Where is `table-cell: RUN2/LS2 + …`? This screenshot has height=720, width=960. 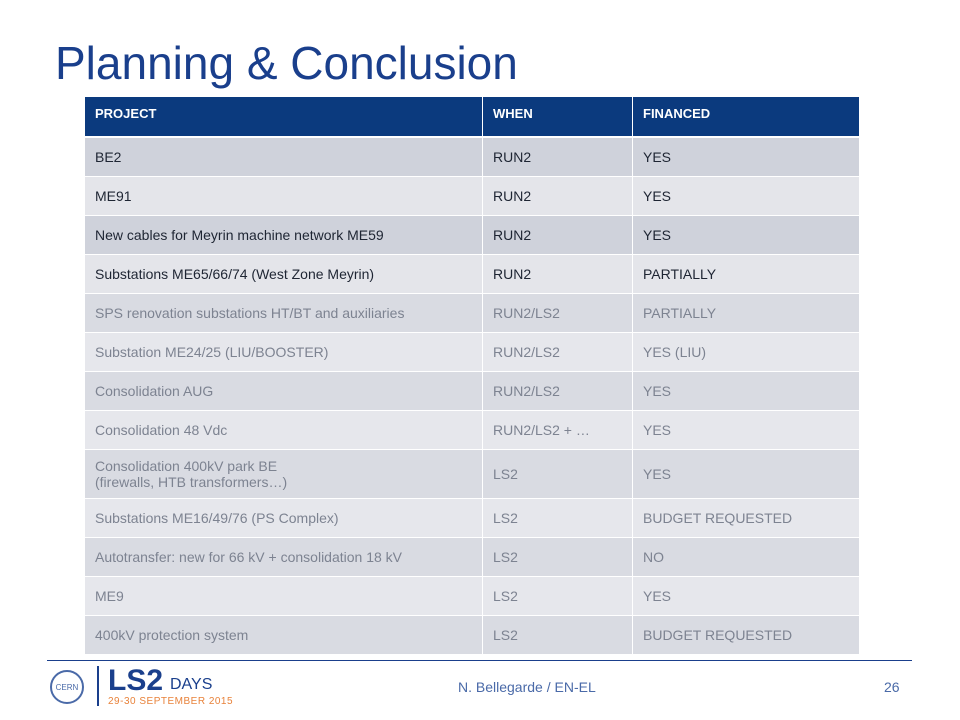
table-cell: RUN2/LS2 + … is located at coordinates (558, 430).